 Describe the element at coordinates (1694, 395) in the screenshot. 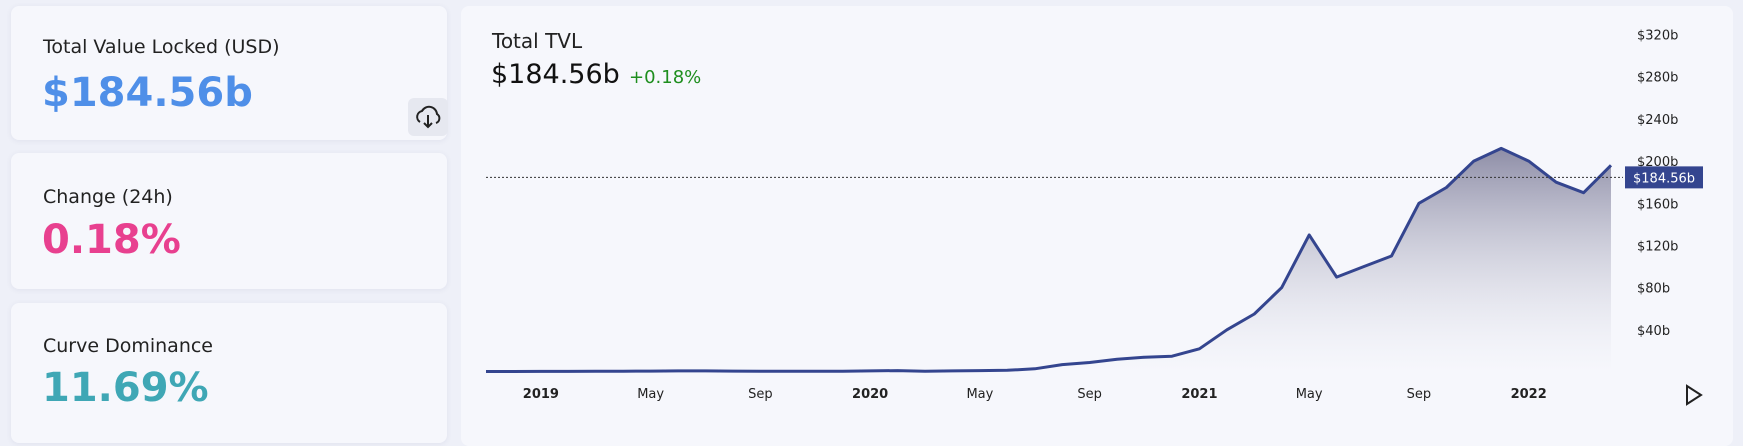

I see `play-button` at that location.